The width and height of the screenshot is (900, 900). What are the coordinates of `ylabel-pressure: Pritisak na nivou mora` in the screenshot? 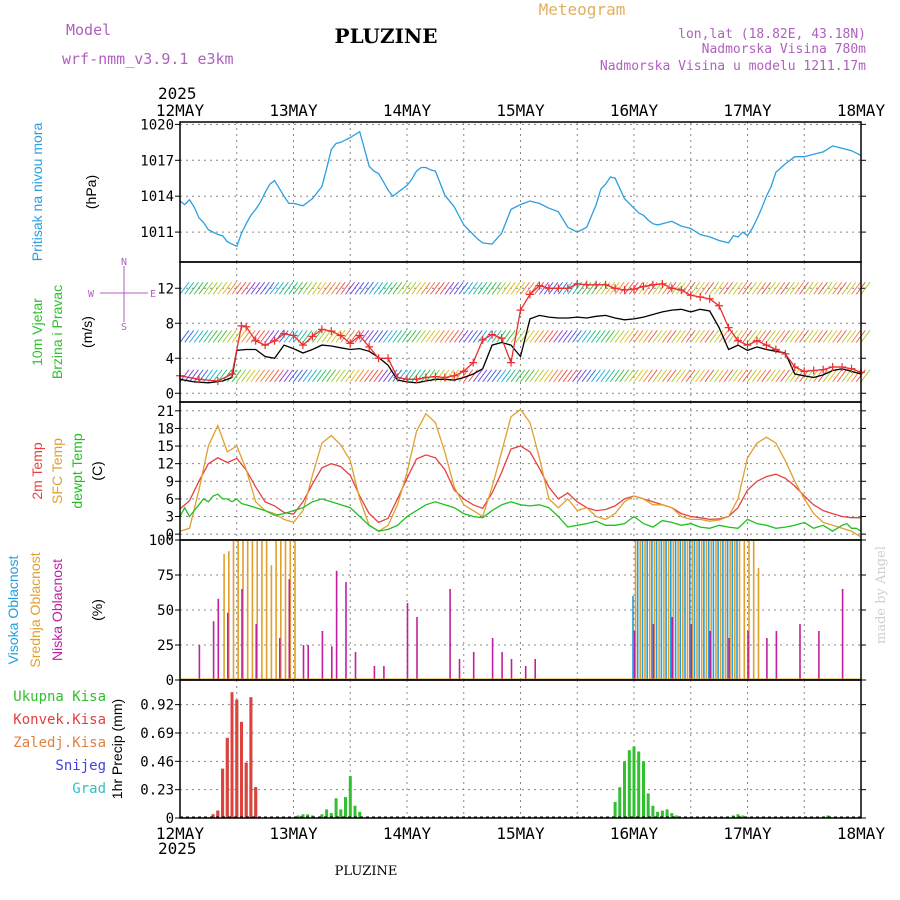 It's located at (37, 192).